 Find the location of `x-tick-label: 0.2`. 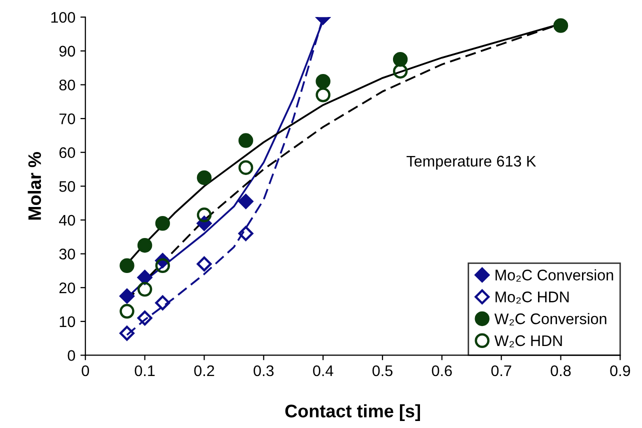

x-tick-label: 0.2 is located at coordinates (204, 370).